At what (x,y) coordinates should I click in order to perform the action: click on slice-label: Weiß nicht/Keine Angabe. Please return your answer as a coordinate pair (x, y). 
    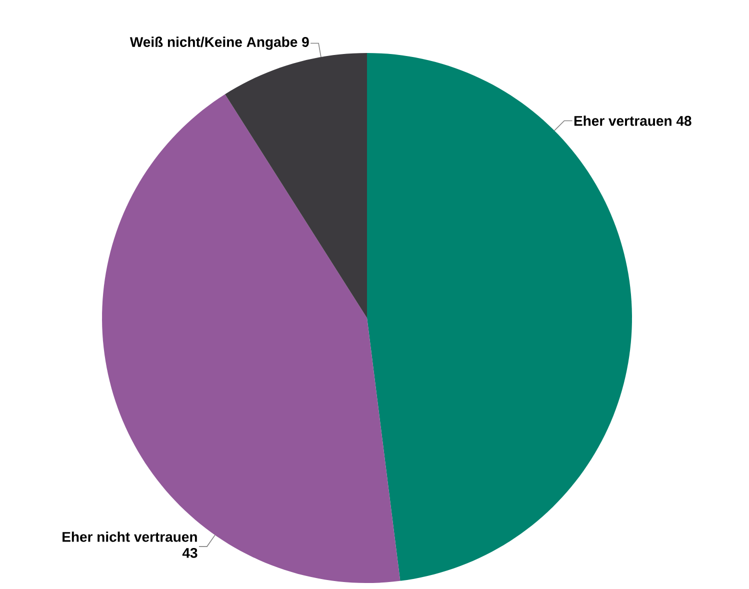
    Looking at the image, I should click on (214, 43).